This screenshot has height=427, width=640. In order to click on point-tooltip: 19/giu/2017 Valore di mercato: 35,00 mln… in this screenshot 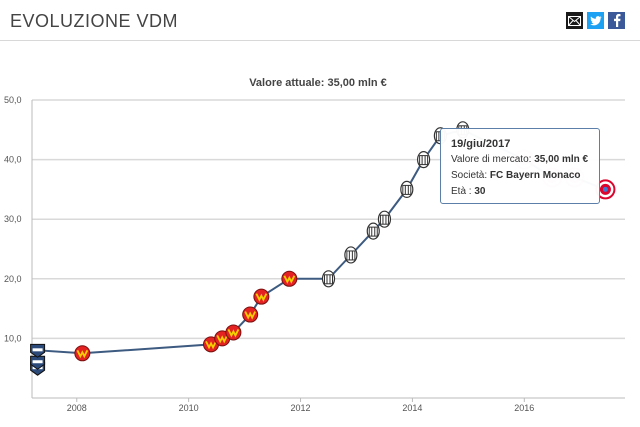, I will do `click(520, 166)`.